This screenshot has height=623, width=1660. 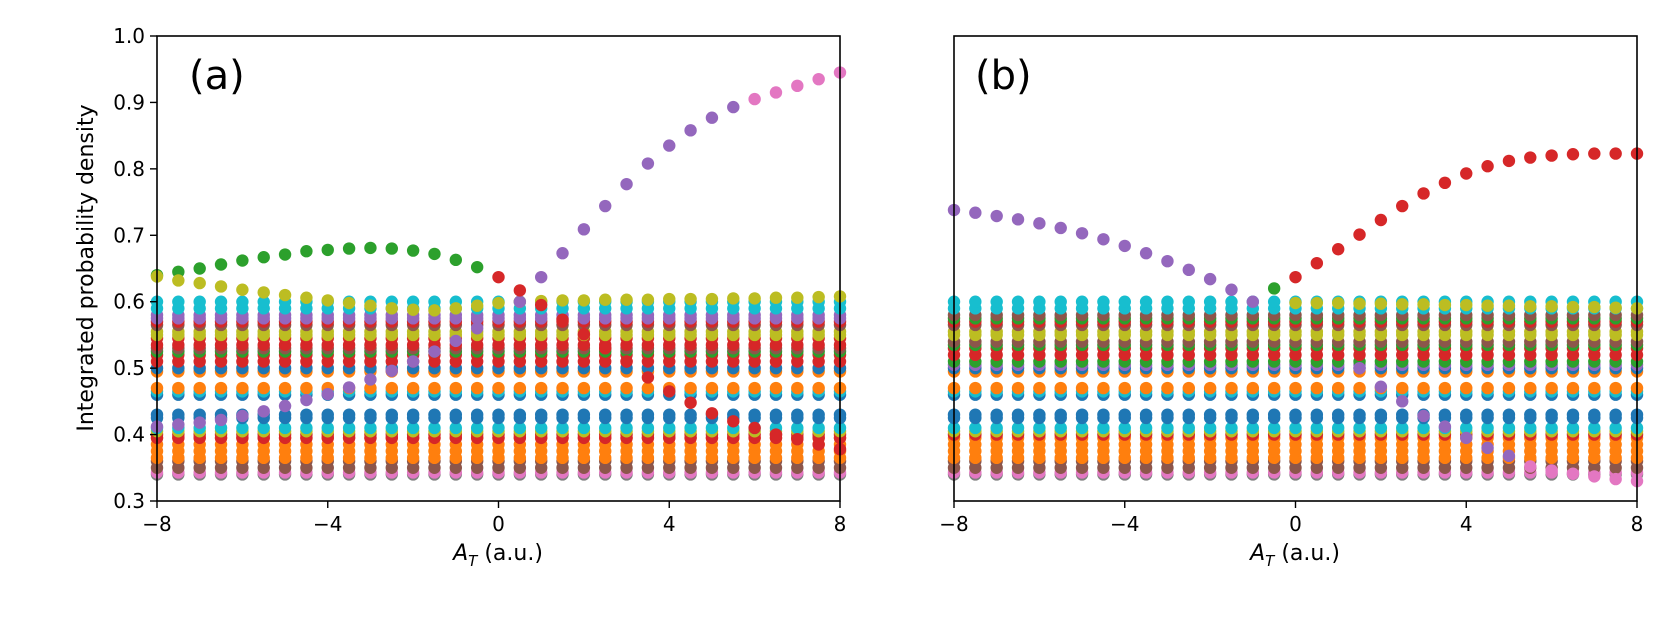 What do you see at coordinates (840, 524) in the screenshot?
I see `a-xtick-label-4: 8` at bounding box center [840, 524].